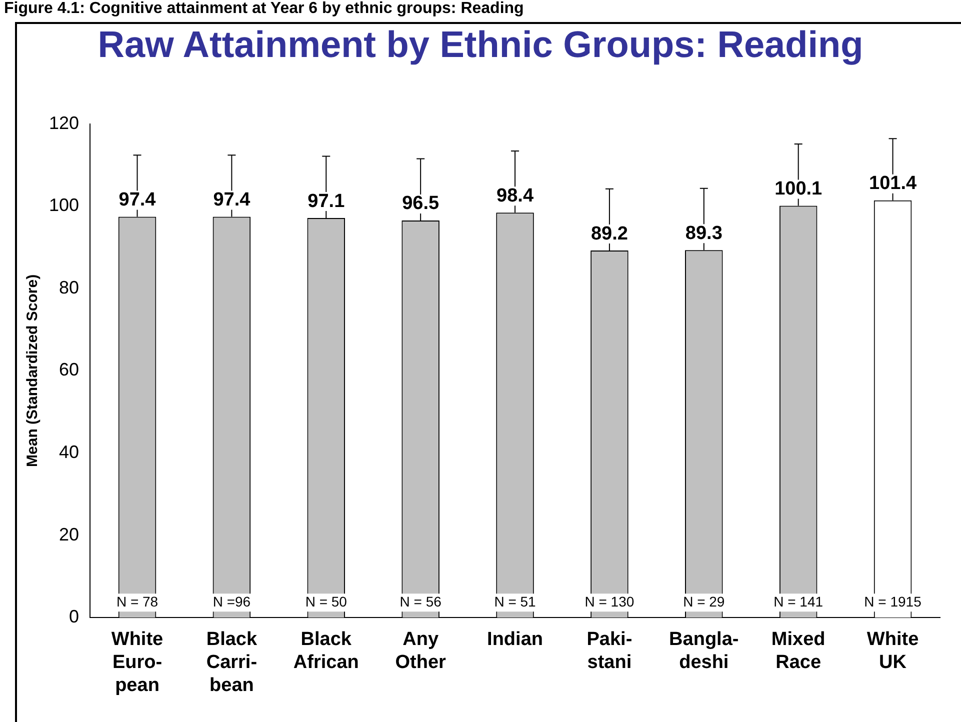 The height and width of the screenshot is (722, 961). Describe the element at coordinates (69, 370) in the screenshot. I see `y-tick-label: 60` at that location.